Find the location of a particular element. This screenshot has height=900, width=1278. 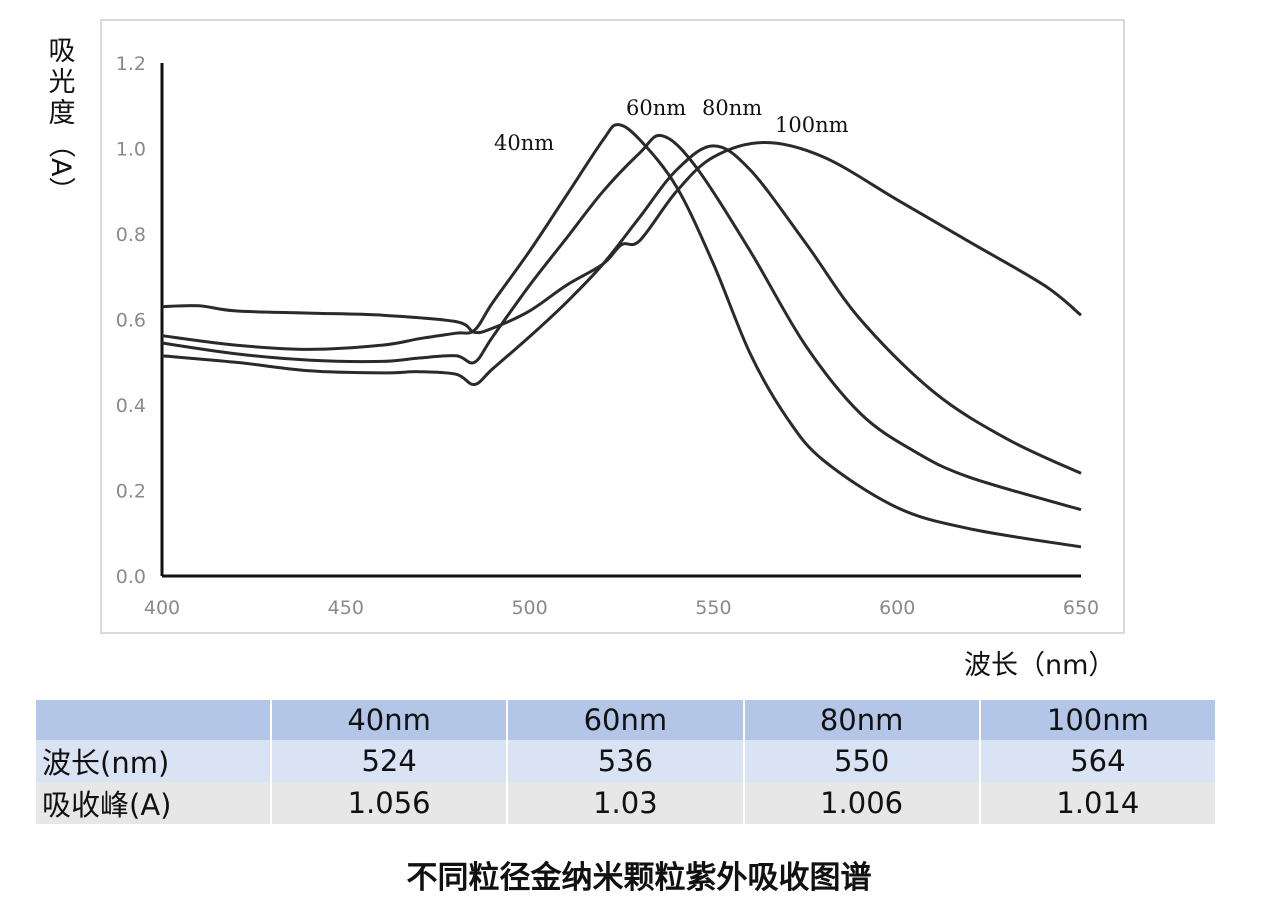

series-label-40nm: 40nm is located at coordinates (524, 143).